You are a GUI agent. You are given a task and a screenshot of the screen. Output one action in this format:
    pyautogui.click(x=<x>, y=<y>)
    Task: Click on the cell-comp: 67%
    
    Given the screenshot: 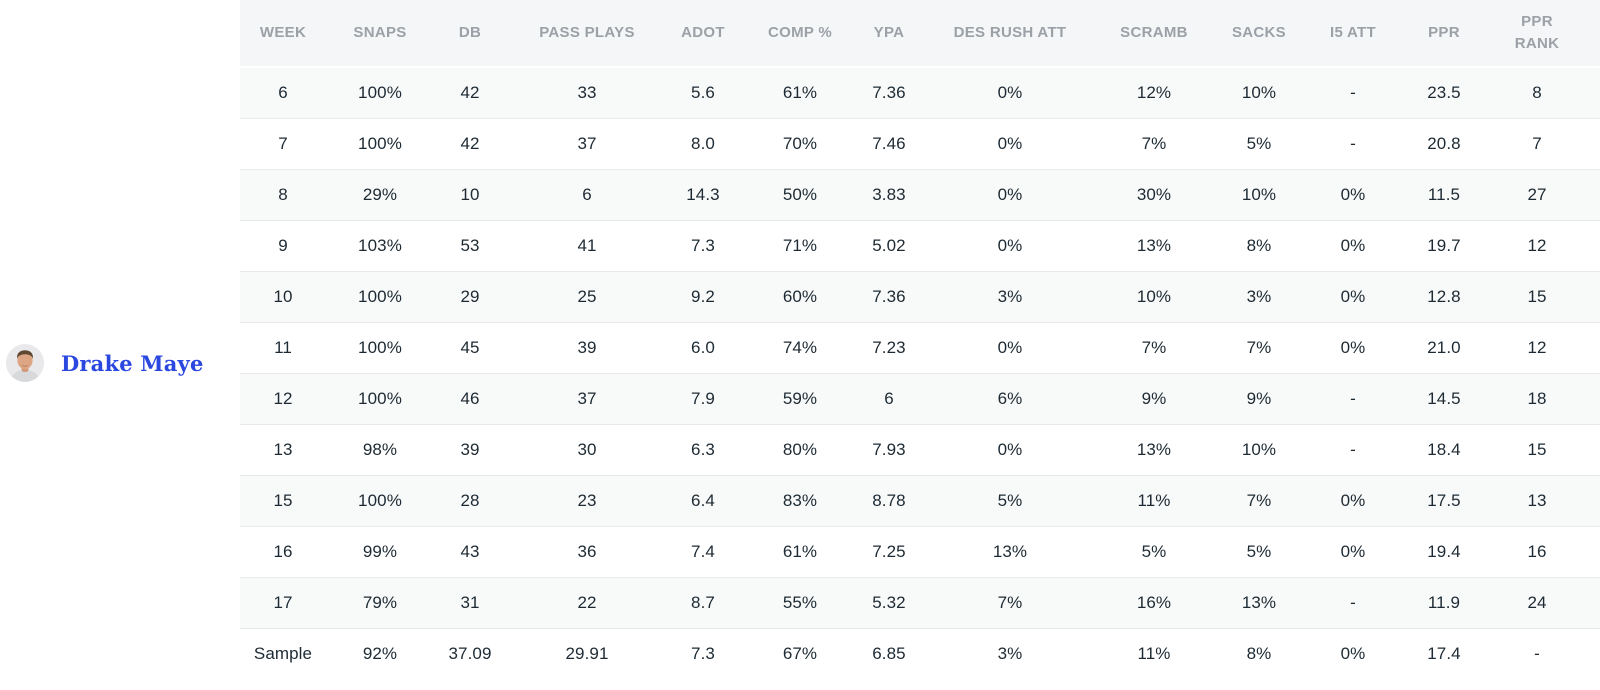 What is the action you would take?
    pyautogui.click(x=800, y=653)
    